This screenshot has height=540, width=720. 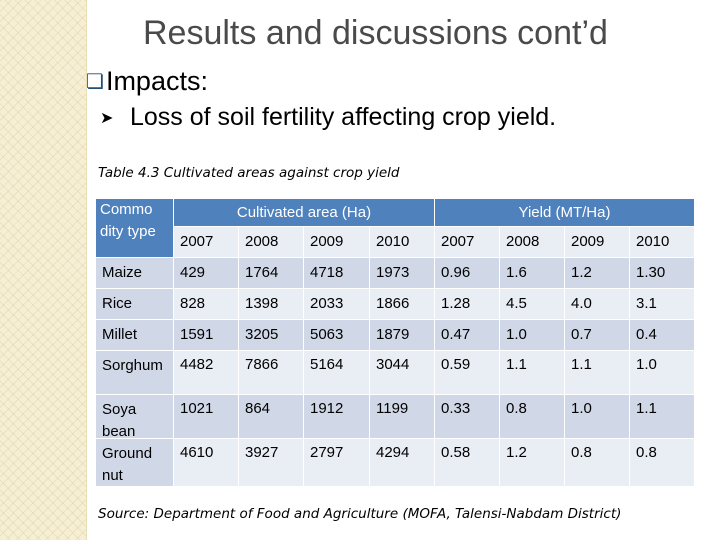 I want to click on bullet-impacts: ❏ Impacts:, so click(x=147, y=81).